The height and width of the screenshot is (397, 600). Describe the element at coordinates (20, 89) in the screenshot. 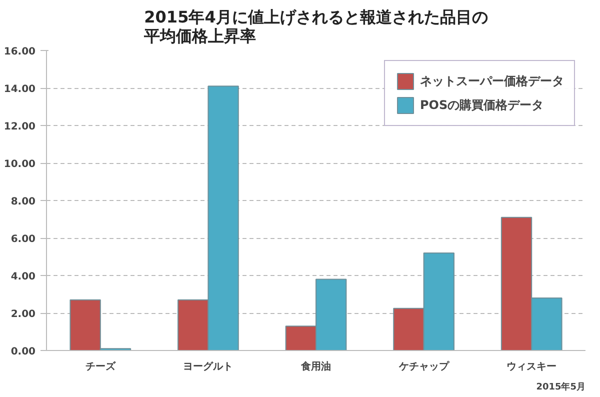

I see `y-tick-label: 14.00` at that location.